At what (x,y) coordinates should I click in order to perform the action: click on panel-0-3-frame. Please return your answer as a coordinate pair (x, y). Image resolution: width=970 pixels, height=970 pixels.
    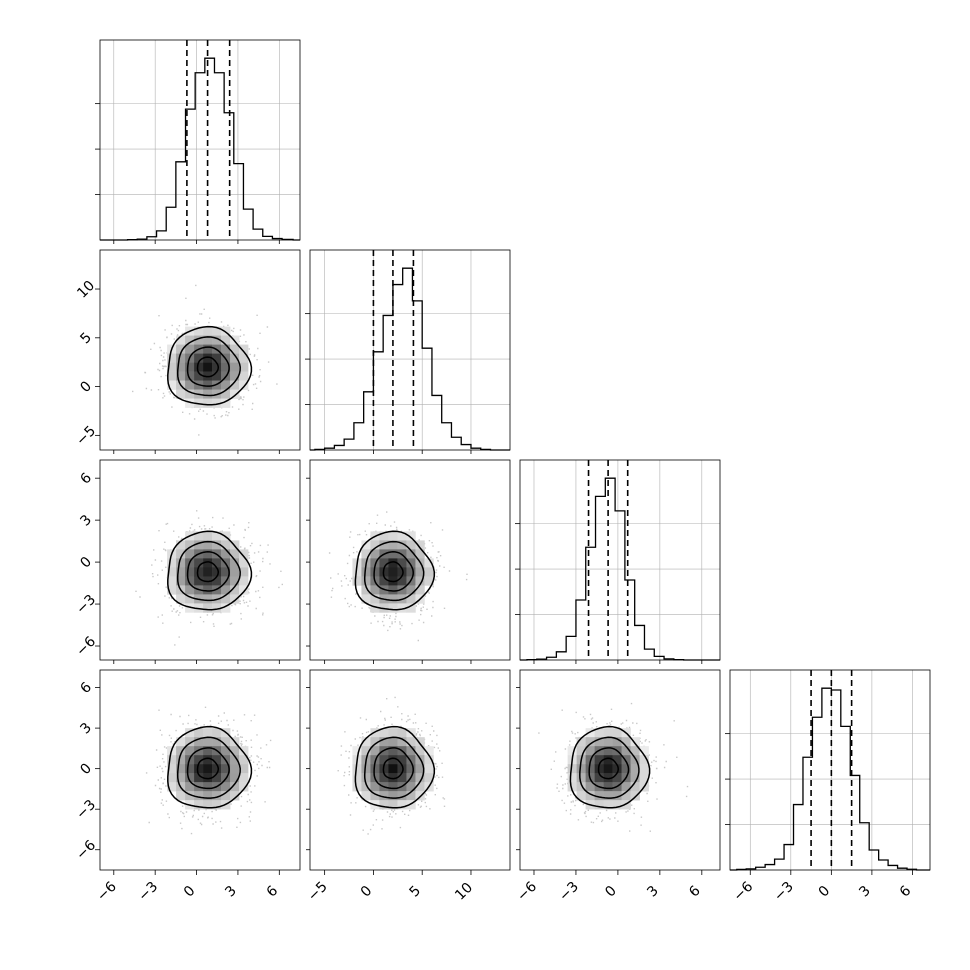
    Looking at the image, I should click on (200, 770).